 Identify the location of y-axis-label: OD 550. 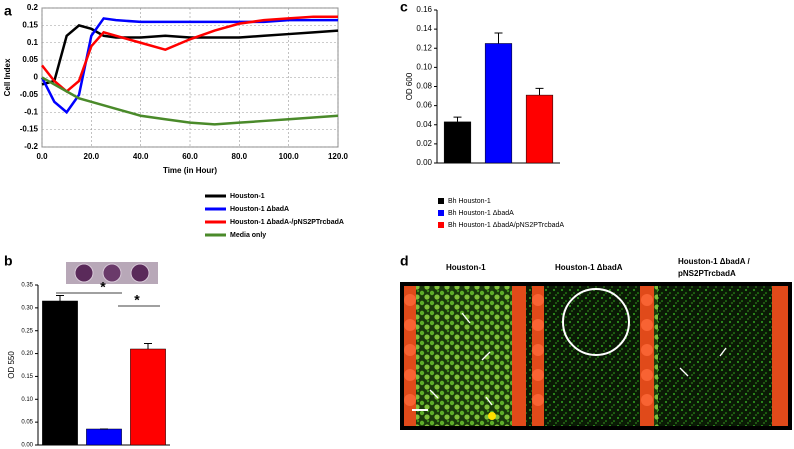
(11, 365).